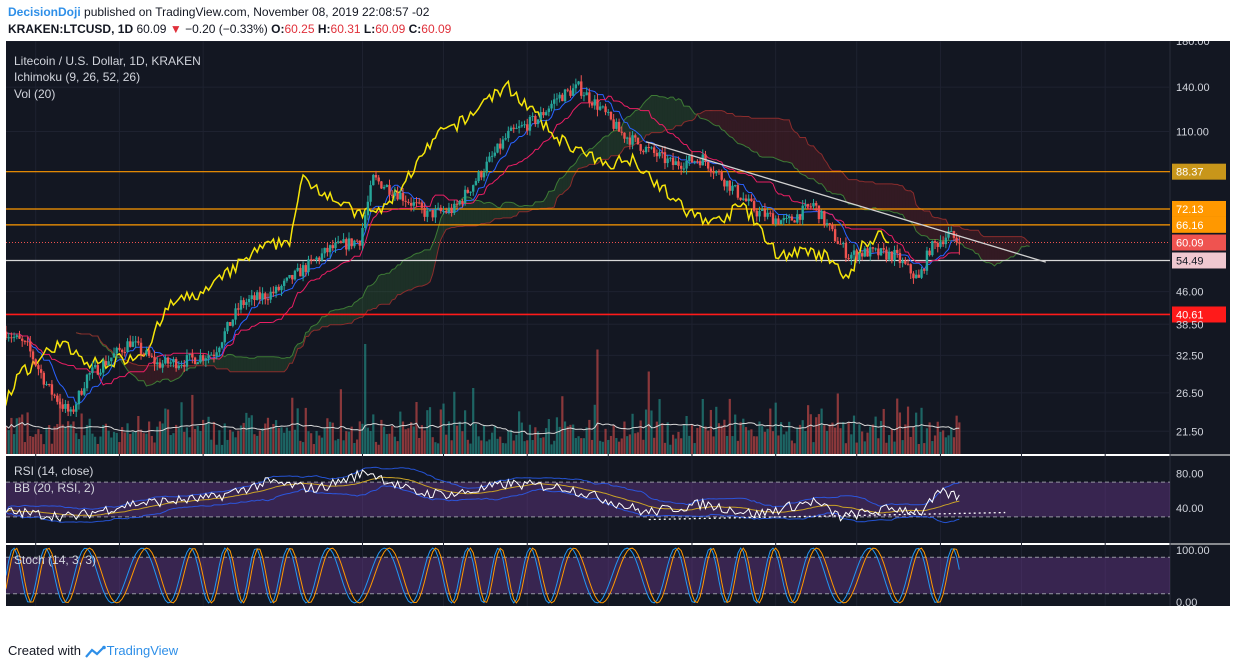 The width and height of the screenshot is (1234, 669). What do you see at coordinates (77, 77) in the screenshot?
I see `ichimoku-legend: Ichimoku (9, 26, 52, 26)` at bounding box center [77, 77].